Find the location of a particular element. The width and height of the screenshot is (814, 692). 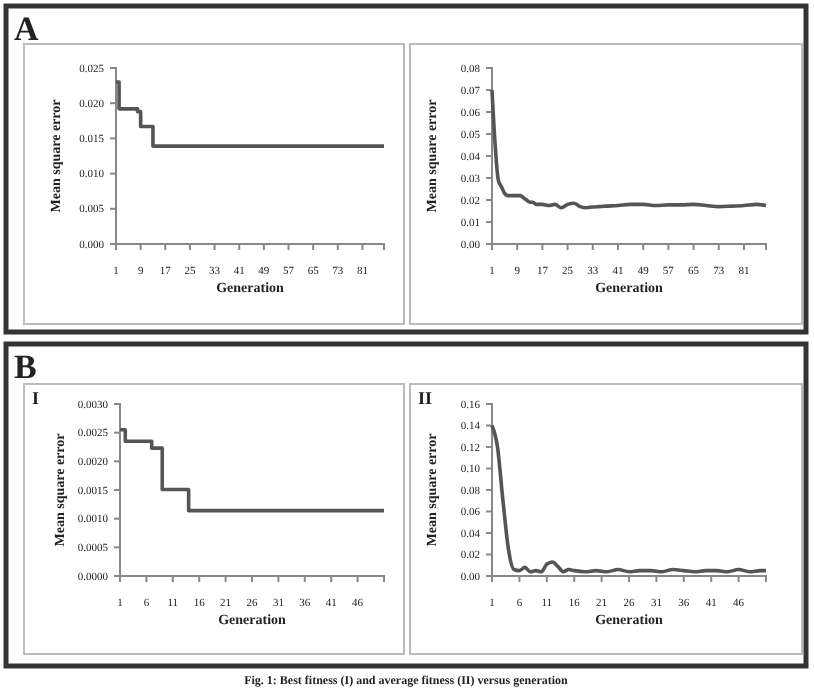

chart-title: II is located at coordinates (425, 398).